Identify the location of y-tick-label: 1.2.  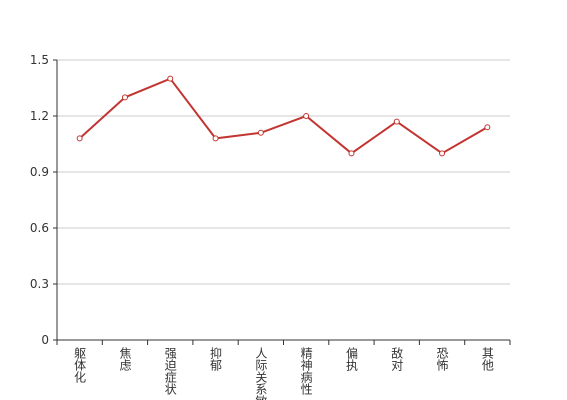
(39, 116).